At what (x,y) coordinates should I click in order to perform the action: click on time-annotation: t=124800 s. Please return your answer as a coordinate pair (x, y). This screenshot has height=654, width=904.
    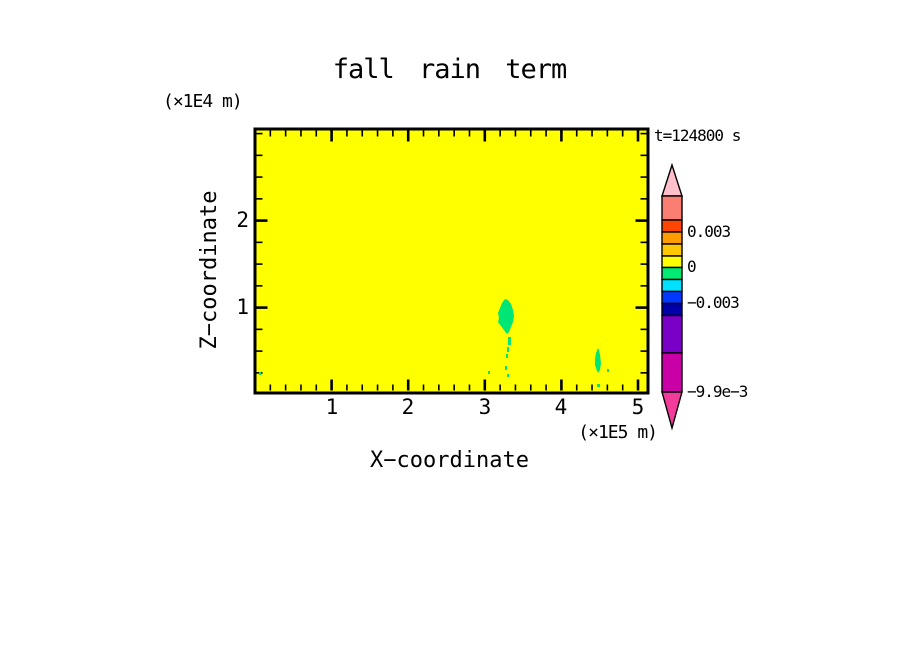
    Looking at the image, I should click on (697, 135).